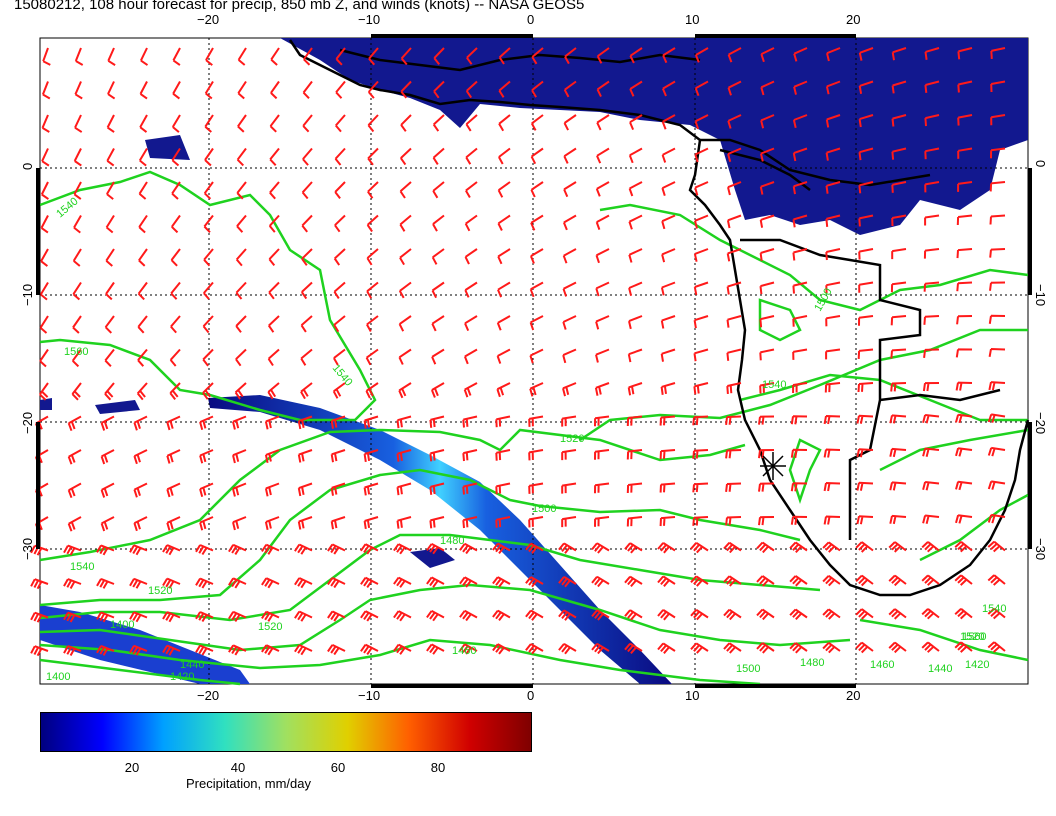 Image resolution: width=1056 pixels, height=816 pixels. What do you see at coordinates (132, 767) in the screenshot?
I see `colorbar-tick: 20` at bounding box center [132, 767].